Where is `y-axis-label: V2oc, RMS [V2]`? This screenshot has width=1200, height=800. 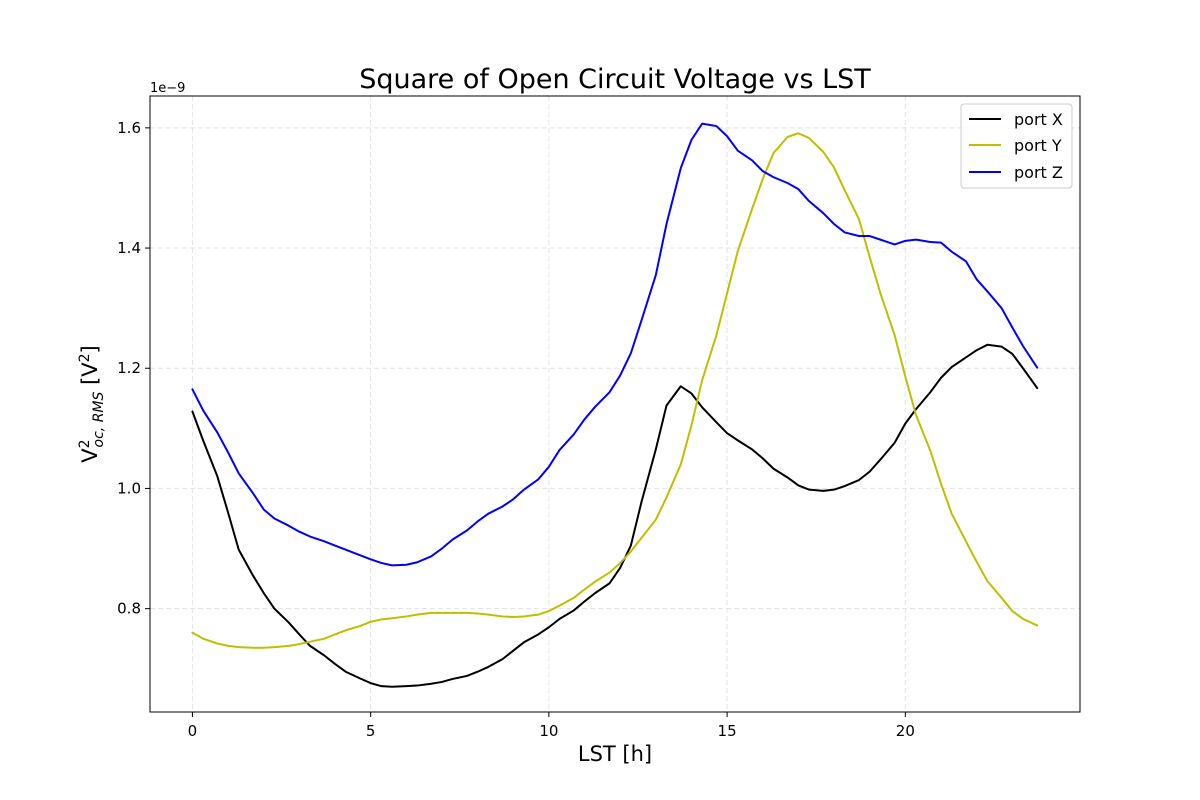
y-axis-label: V2oc, RMS [V2] is located at coordinates (92, 404).